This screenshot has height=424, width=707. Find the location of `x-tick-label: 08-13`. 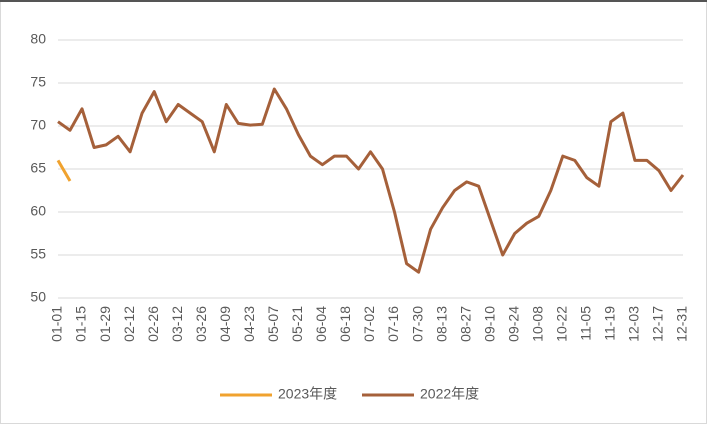

x-tick-label: 08-13 is located at coordinates (441, 324).